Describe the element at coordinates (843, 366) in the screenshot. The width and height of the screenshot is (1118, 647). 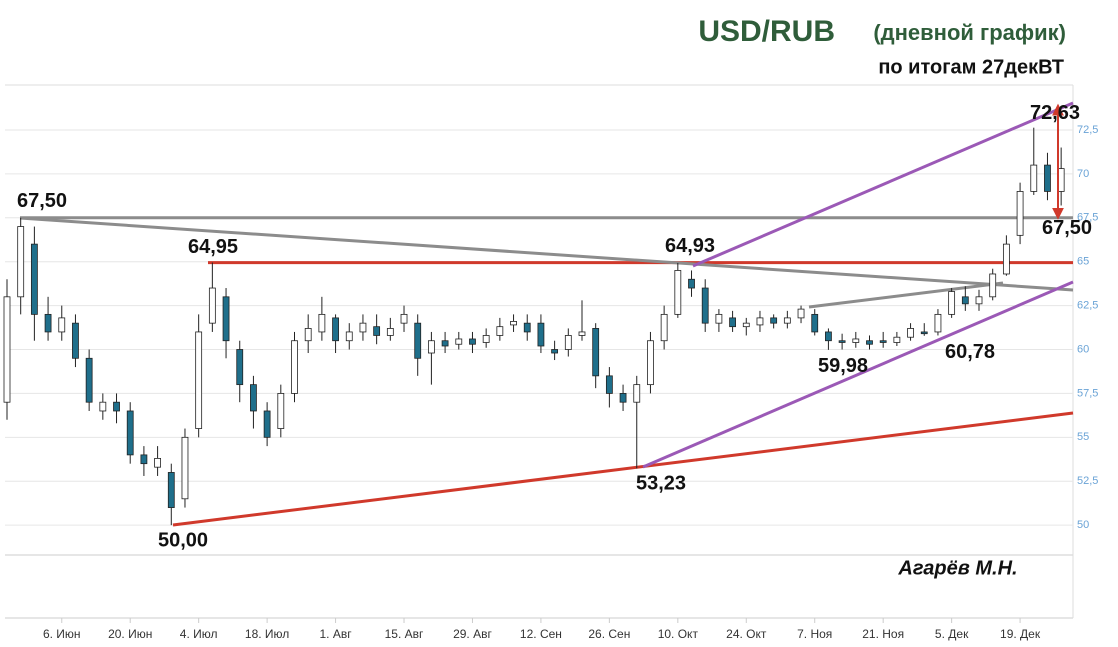
I see `annotation-label: 59,98` at that location.